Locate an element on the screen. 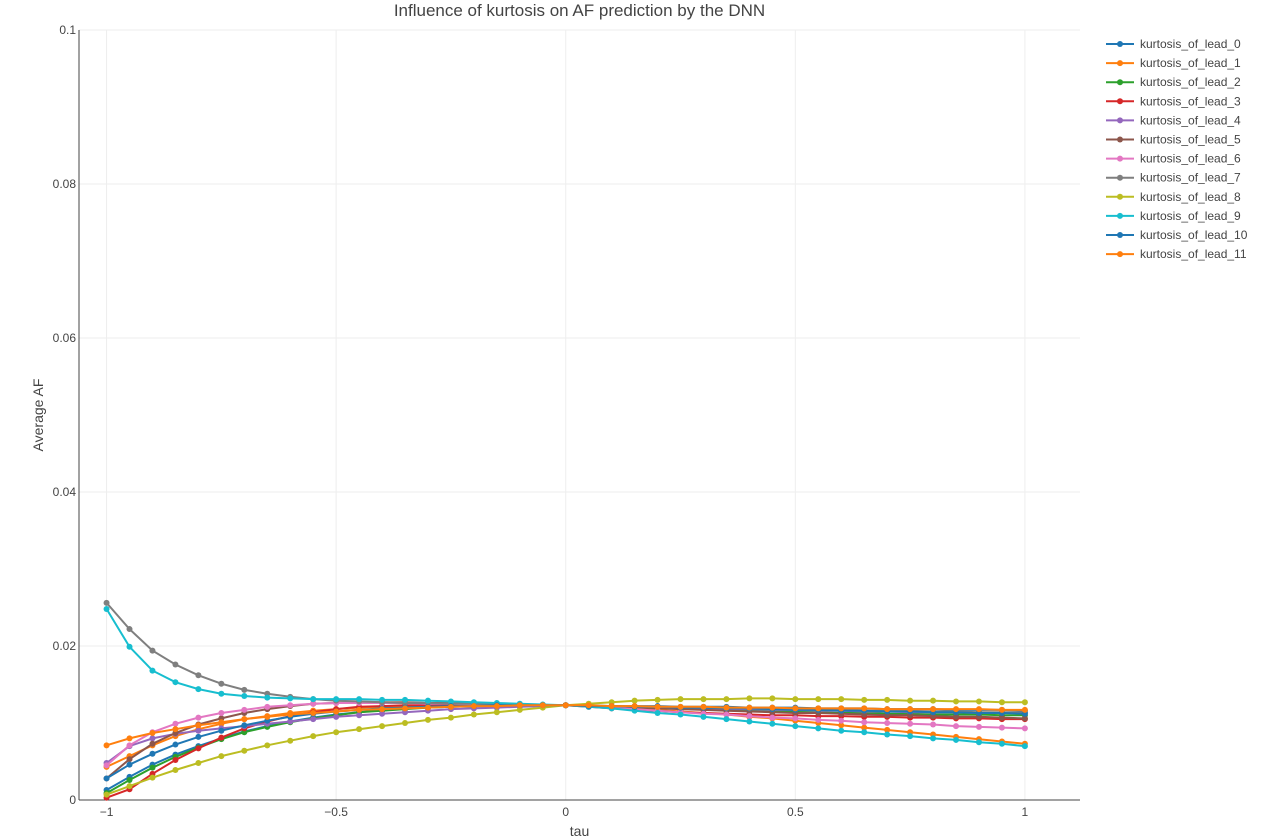 This screenshot has height=840, width=1280. legend-item: kurtosis_of_lead_2 is located at coordinates (1173, 82).